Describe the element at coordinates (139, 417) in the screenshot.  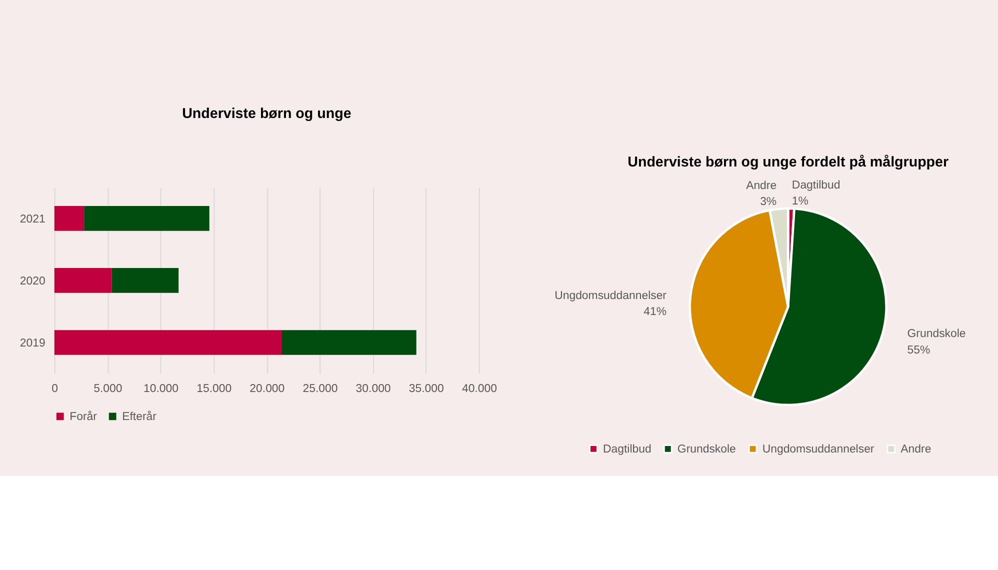
I see `legend-label: Efterår` at that location.